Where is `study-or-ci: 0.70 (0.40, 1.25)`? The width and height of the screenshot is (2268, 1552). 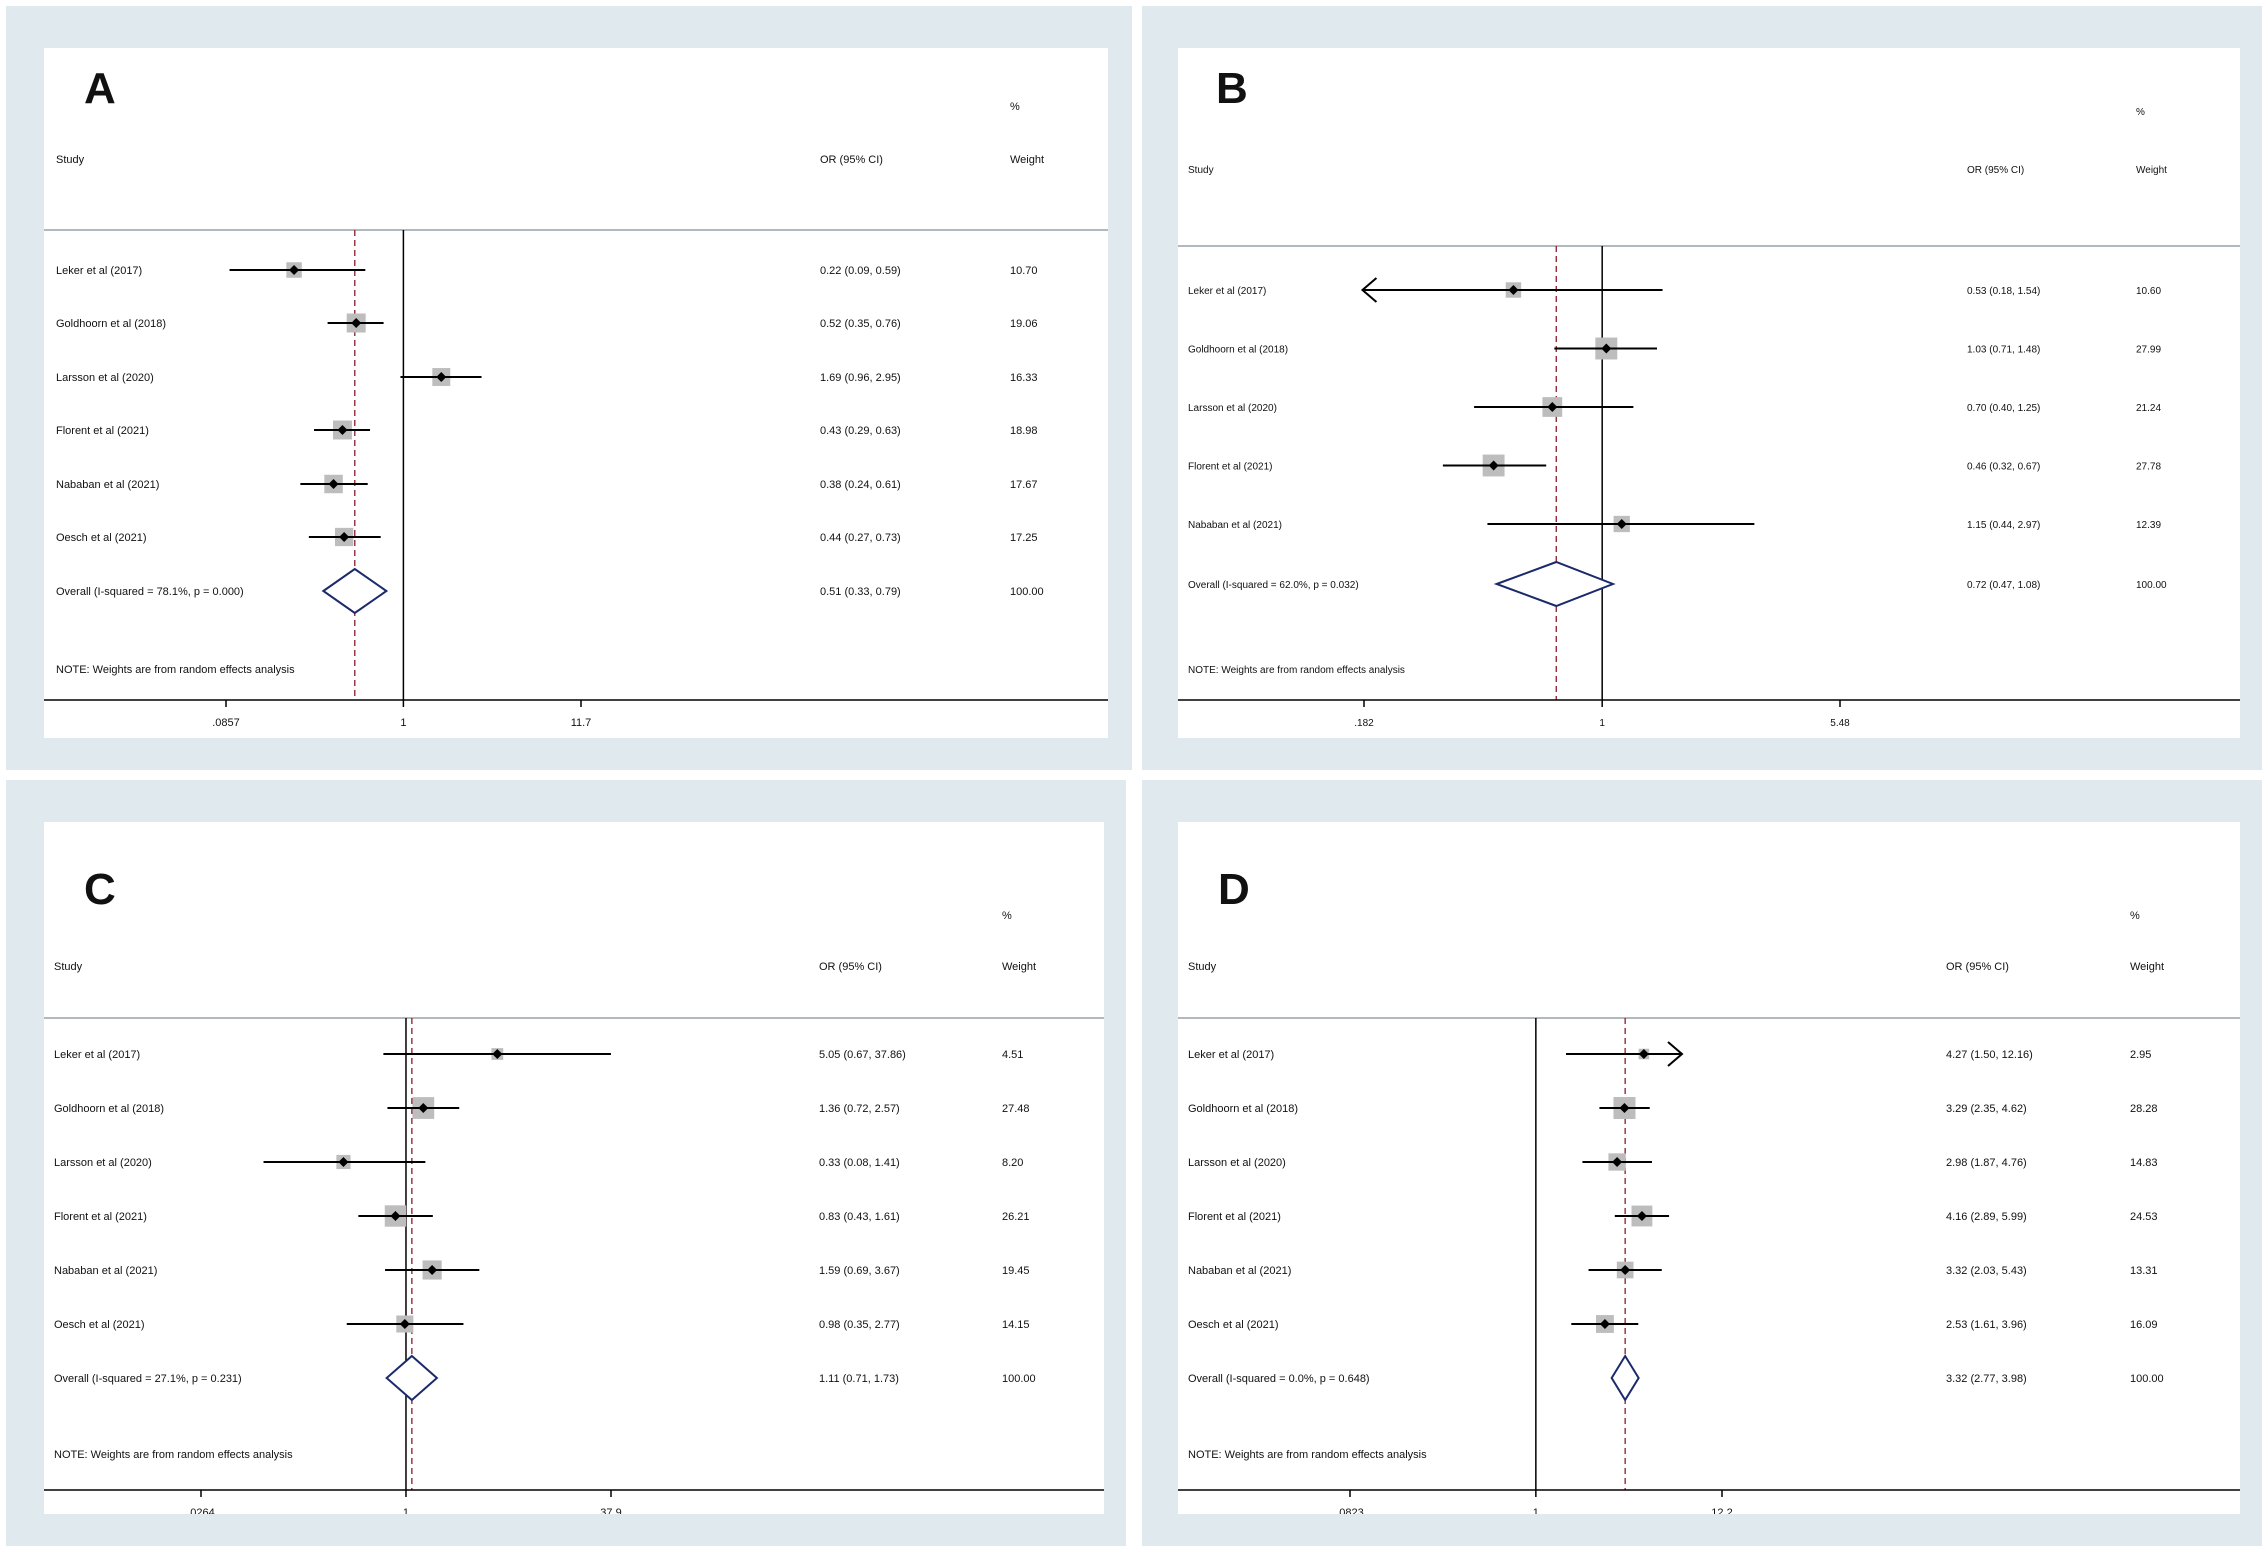 study-or-ci: 0.70 (0.40, 1.25) is located at coordinates (2003, 408).